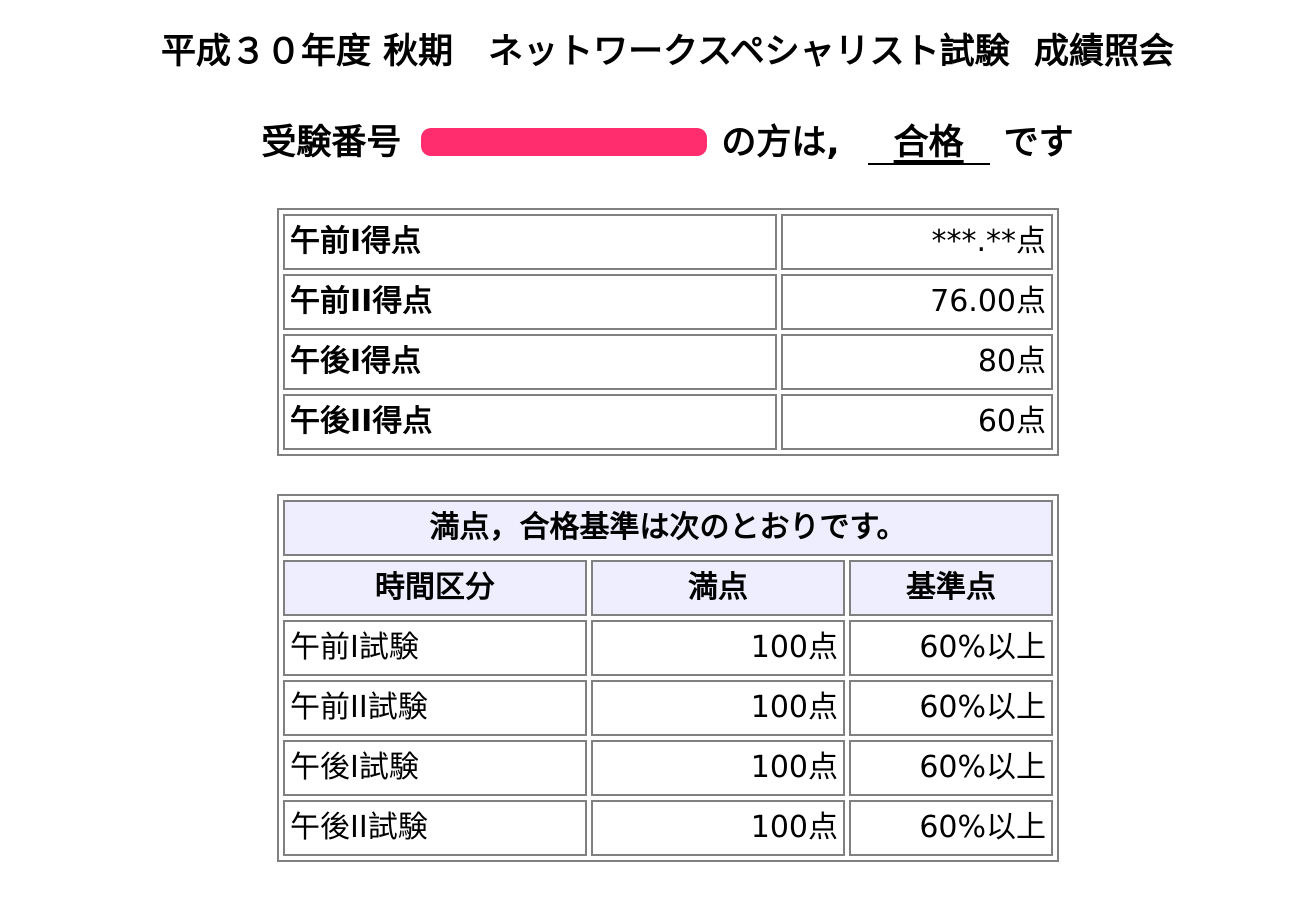 This screenshot has width=1310, height=904. Describe the element at coordinates (530, 422) in the screenshot. I see `score-label: 午後II得点` at that location.